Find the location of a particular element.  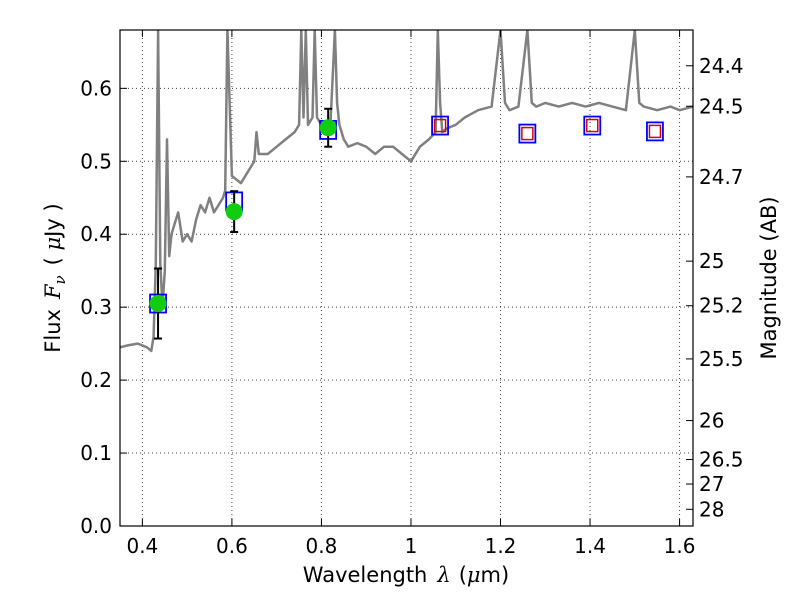

right-tick-label: 28 is located at coordinates (711, 509).